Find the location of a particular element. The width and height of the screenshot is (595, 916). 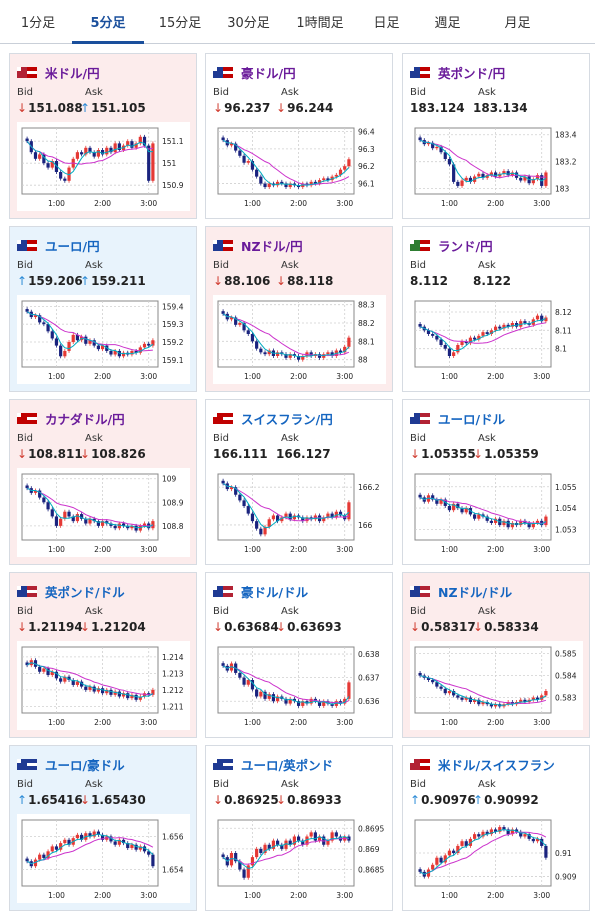

pair-name-link: 英ポンド/円 is located at coordinates (472, 73).